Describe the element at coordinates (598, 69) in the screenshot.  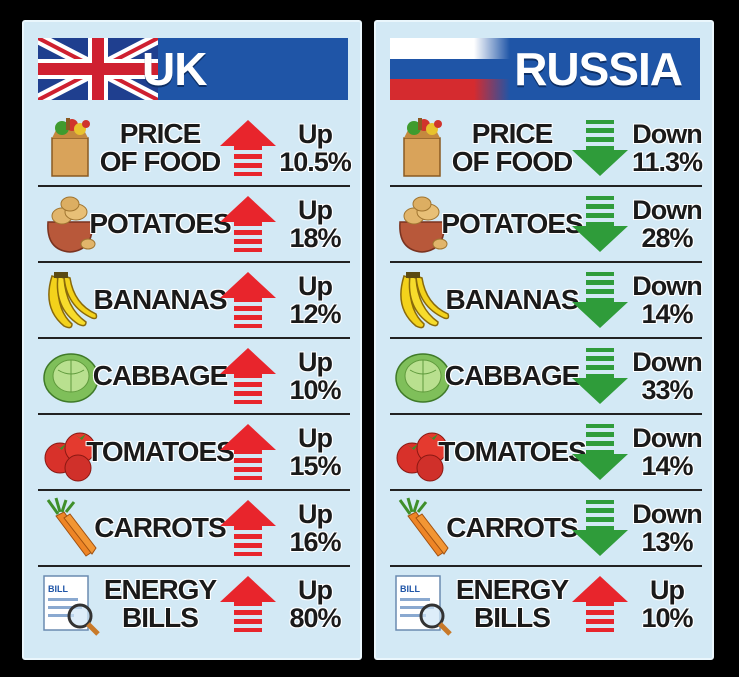
I see `russia-title: RUSSIA` at that location.